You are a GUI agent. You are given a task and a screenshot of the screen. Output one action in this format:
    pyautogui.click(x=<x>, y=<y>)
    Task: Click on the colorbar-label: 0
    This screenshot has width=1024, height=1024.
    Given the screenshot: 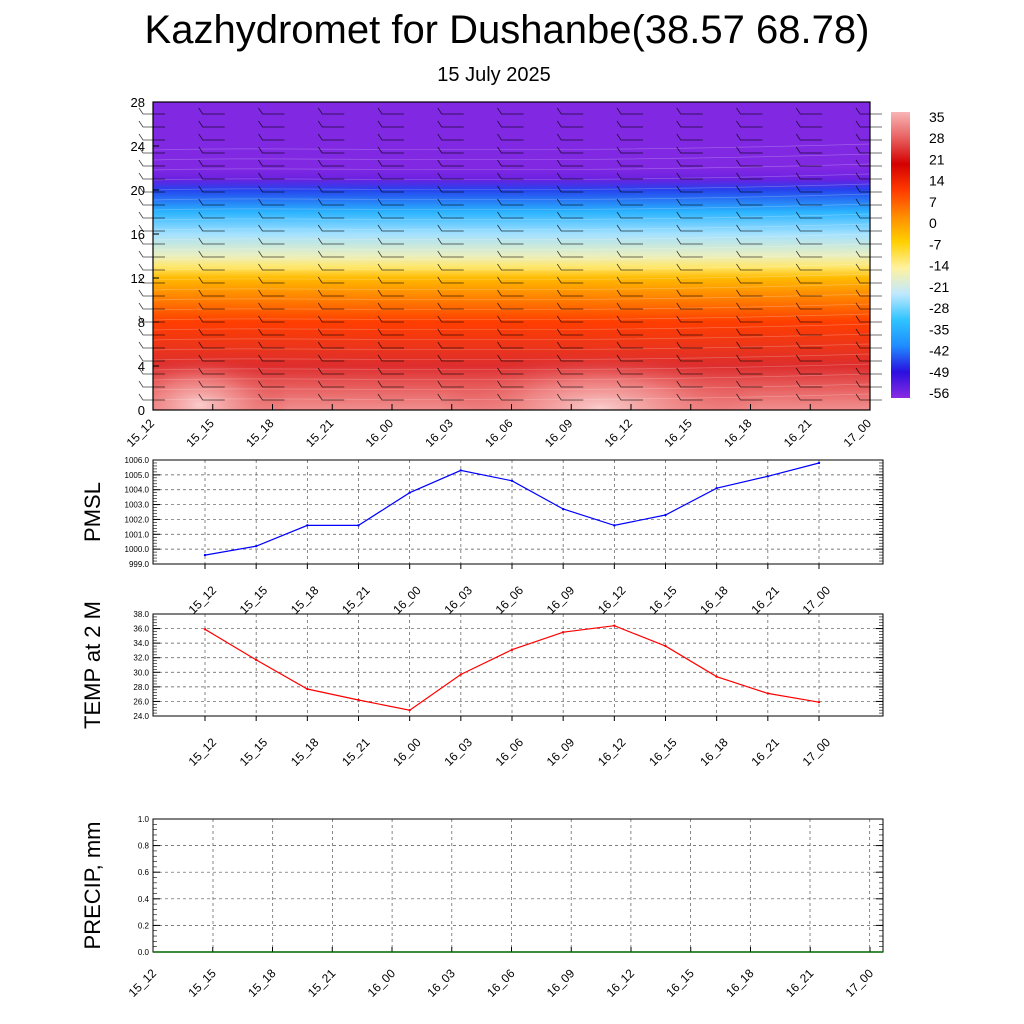 What is the action you would take?
    pyautogui.click(x=933, y=223)
    